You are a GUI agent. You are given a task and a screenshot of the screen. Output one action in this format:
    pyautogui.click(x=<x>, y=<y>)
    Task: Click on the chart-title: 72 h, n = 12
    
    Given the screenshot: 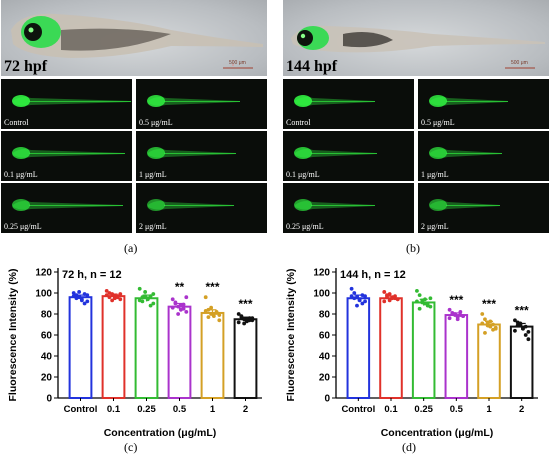 What is the action you would take?
    pyautogui.click(x=92, y=275)
    